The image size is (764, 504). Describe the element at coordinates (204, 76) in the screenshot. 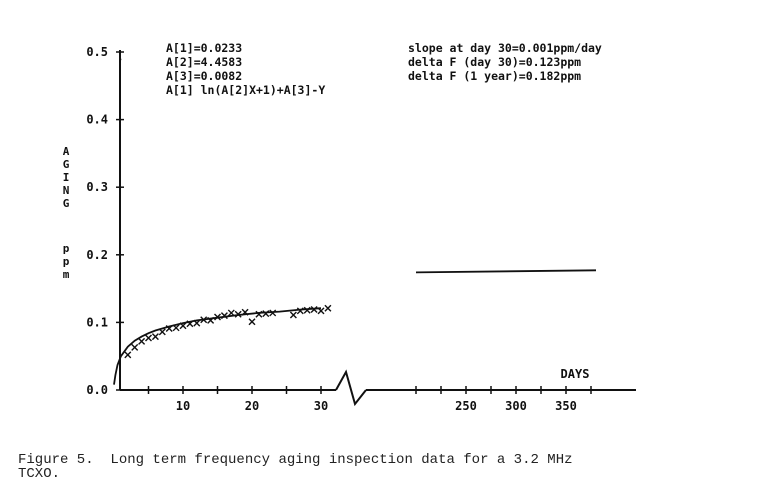

I see `fit-parameter-text: A[3]=0.0082` at that location.